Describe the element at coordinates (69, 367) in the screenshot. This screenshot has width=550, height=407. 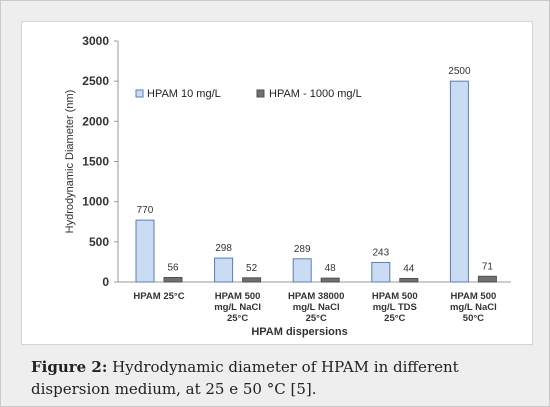
I see `caption-label: Figure 2:` at that location.